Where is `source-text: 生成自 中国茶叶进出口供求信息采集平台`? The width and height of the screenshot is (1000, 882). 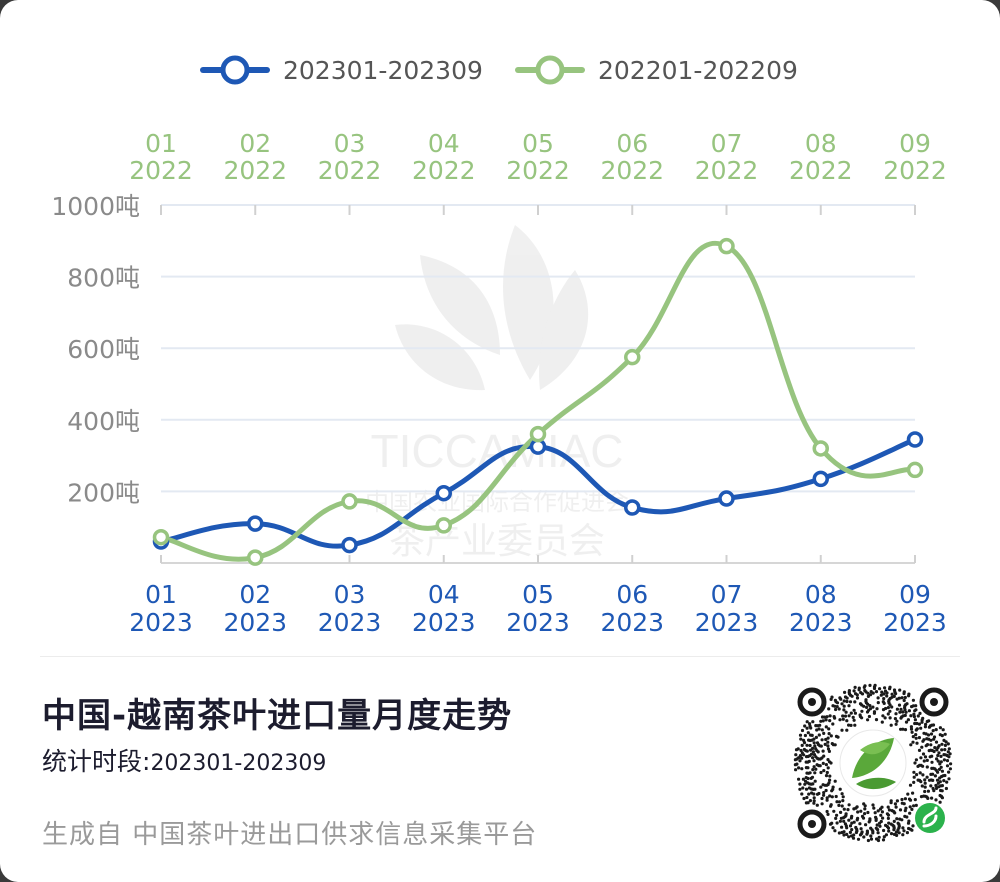
source-text: 生成自 中国茶叶进出口供求信息采集平台 is located at coordinates (290, 835).